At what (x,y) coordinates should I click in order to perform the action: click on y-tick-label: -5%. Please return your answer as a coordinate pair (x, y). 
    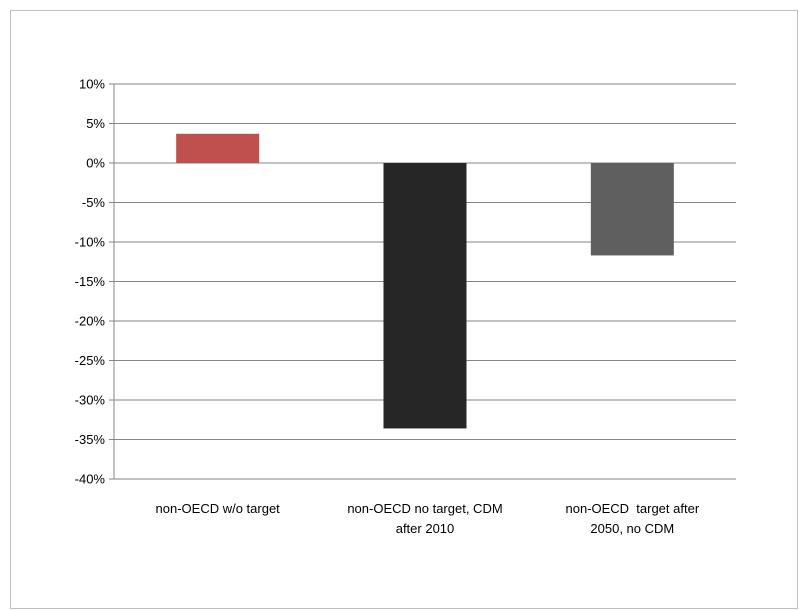
    Looking at the image, I should click on (94, 202).